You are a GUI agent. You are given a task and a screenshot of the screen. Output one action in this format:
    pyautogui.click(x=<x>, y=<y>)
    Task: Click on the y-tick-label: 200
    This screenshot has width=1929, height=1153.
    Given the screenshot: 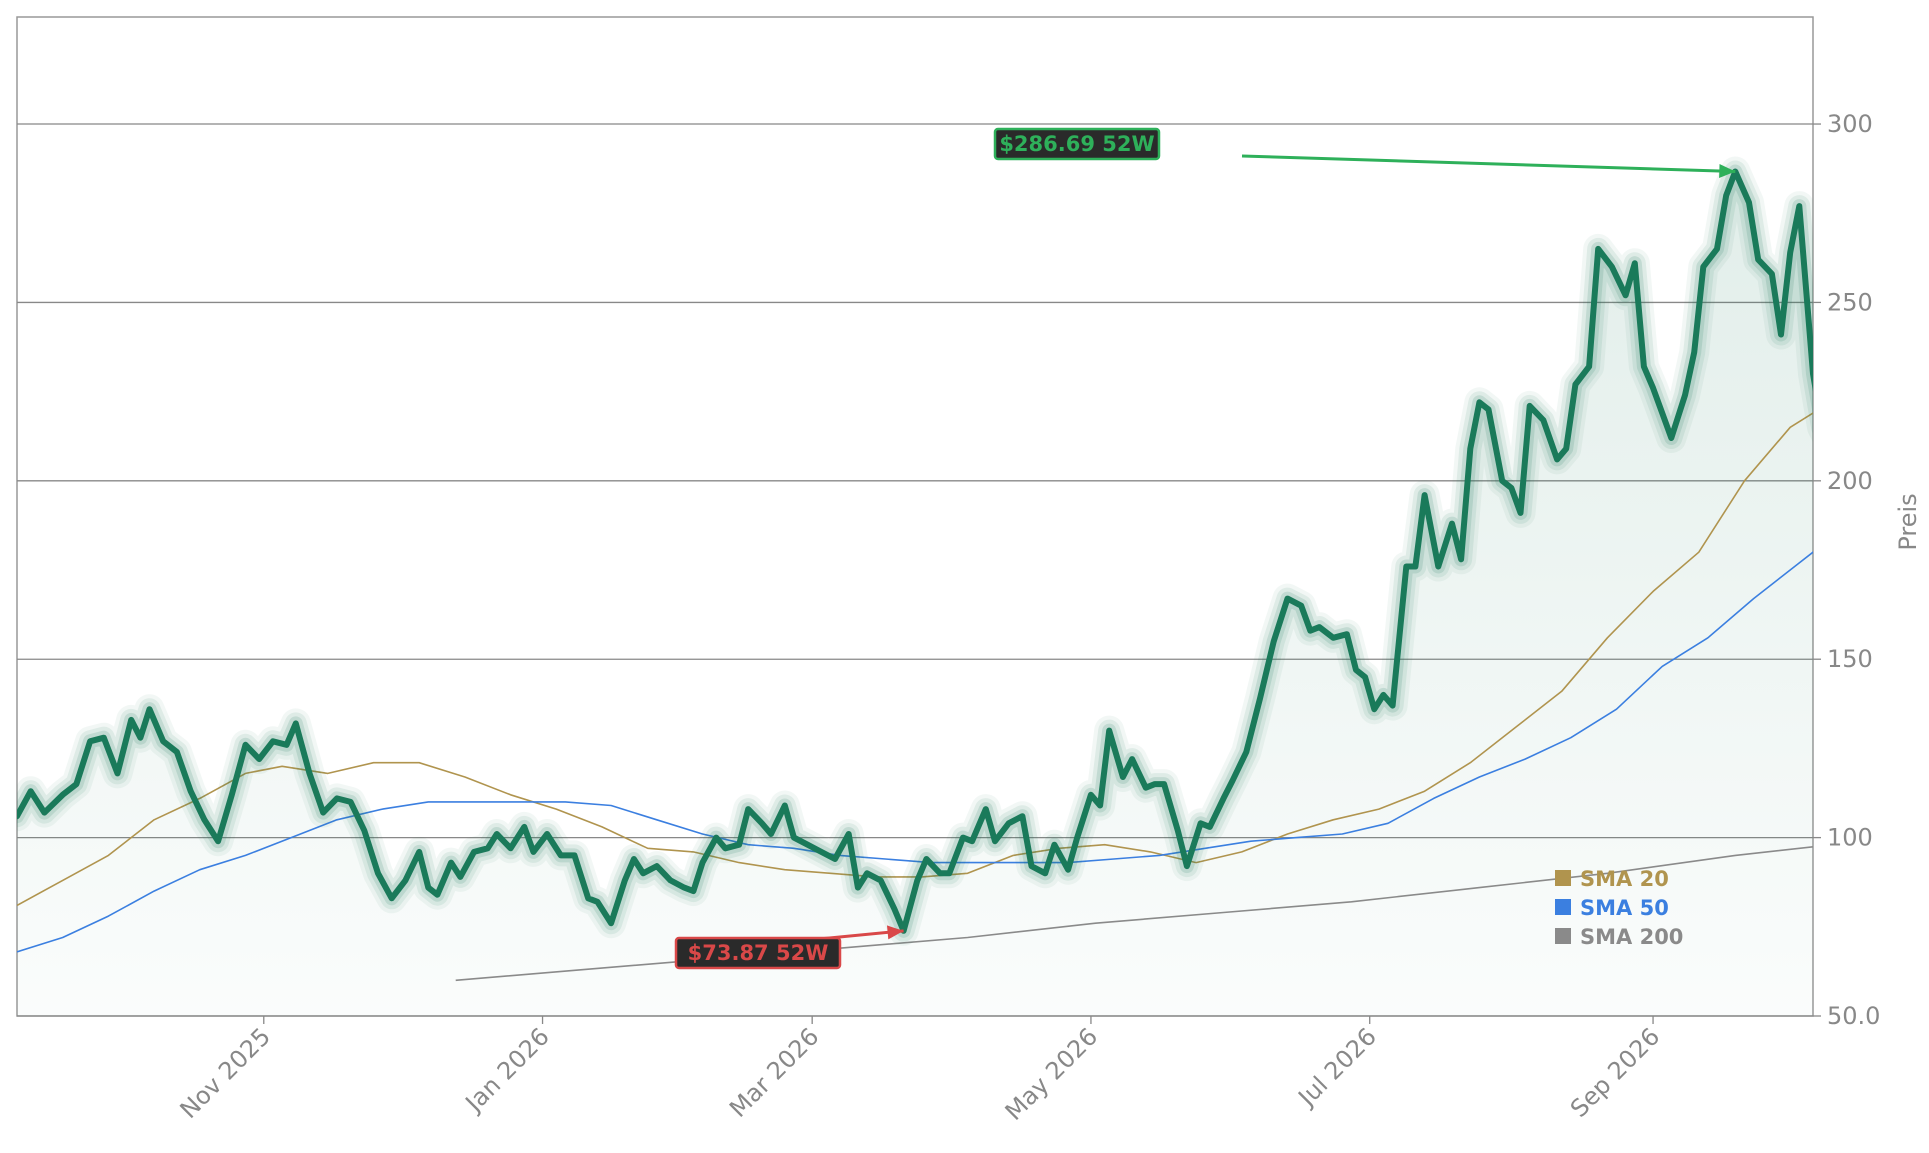 What is the action you would take?
    pyautogui.click(x=1850, y=481)
    